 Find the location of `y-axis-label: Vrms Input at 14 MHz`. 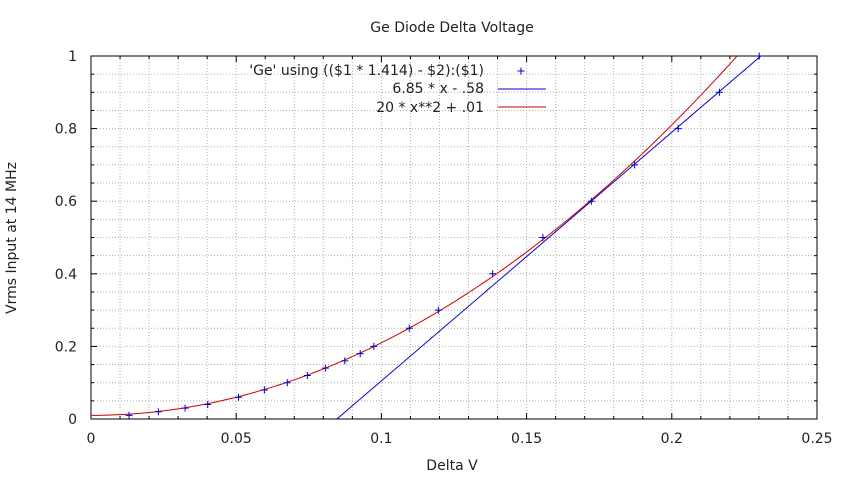

y-axis-label: Vrms Input at 14 MHz is located at coordinates (12, 238).